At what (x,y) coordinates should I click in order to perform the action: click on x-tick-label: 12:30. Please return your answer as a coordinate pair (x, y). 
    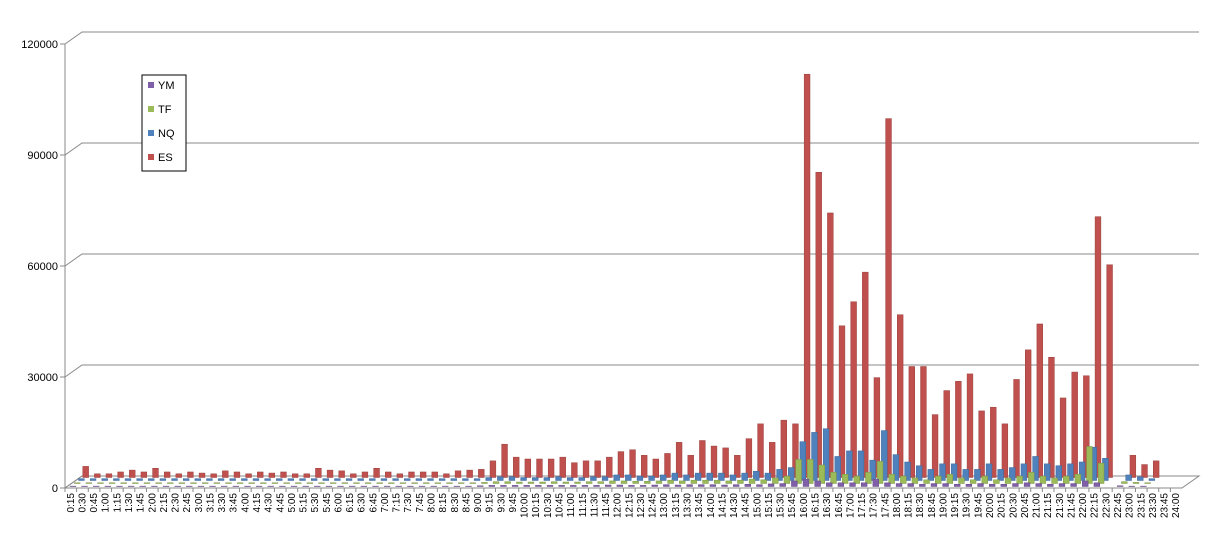
    Looking at the image, I should click on (641, 505).